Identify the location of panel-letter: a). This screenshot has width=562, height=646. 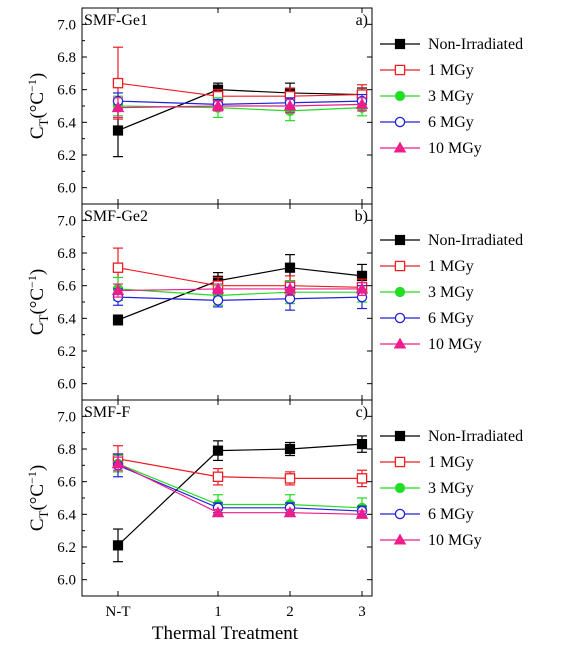
(362, 20).